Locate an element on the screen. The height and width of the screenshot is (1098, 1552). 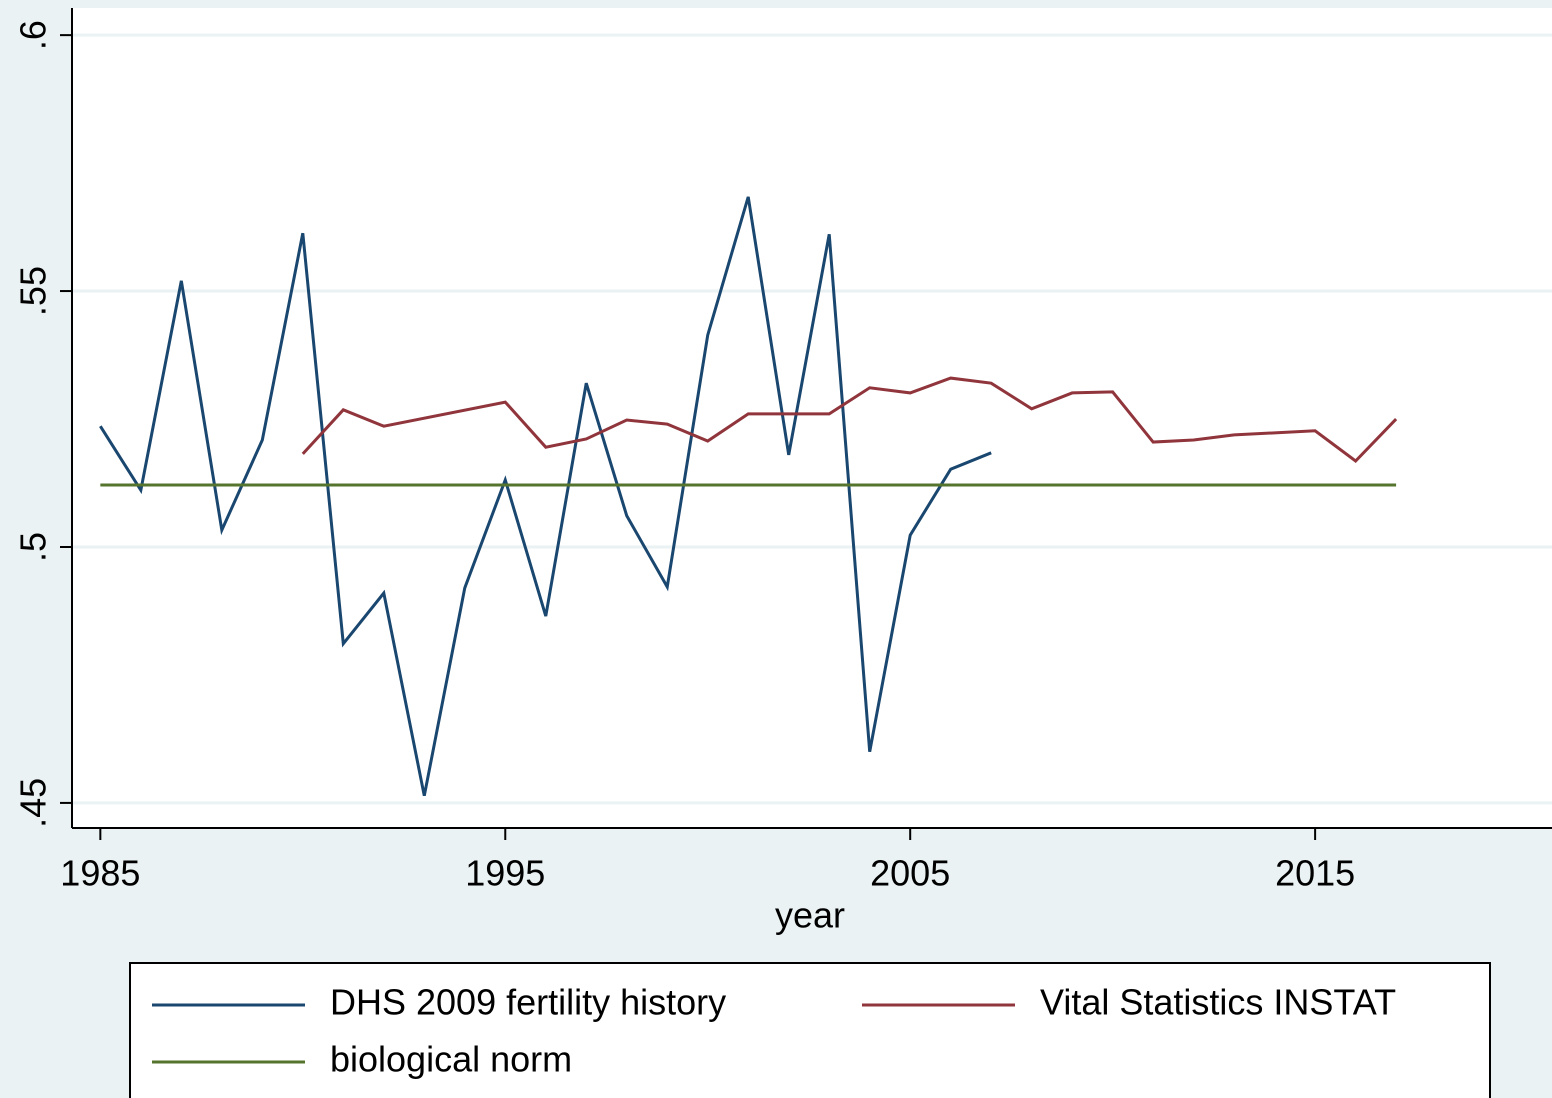
data-line is located at coordinates (849, 419).